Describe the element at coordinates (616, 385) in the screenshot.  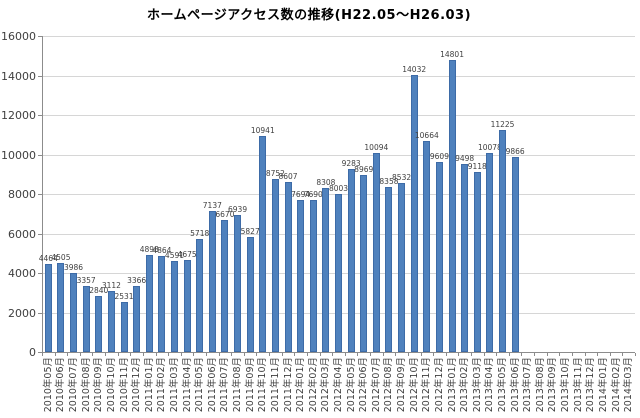
I see `x-axis-category-label: 2014年02月` at that location.